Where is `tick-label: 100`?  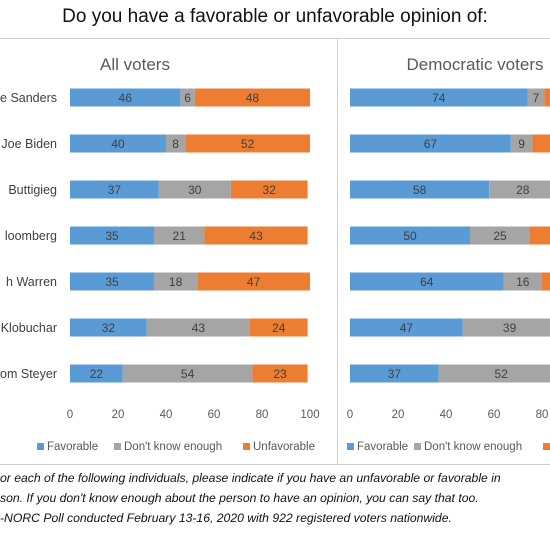
tick-label: 100 is located at coordinates (309, 415).